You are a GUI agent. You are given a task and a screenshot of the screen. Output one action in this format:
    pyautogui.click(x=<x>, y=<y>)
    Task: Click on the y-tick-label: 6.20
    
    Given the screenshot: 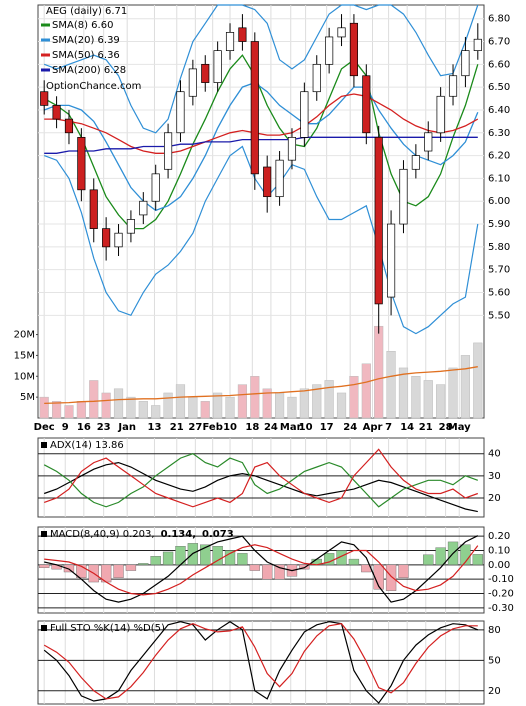 What is the action you would take?
    pyautogui.click(x=499, y=156)
    